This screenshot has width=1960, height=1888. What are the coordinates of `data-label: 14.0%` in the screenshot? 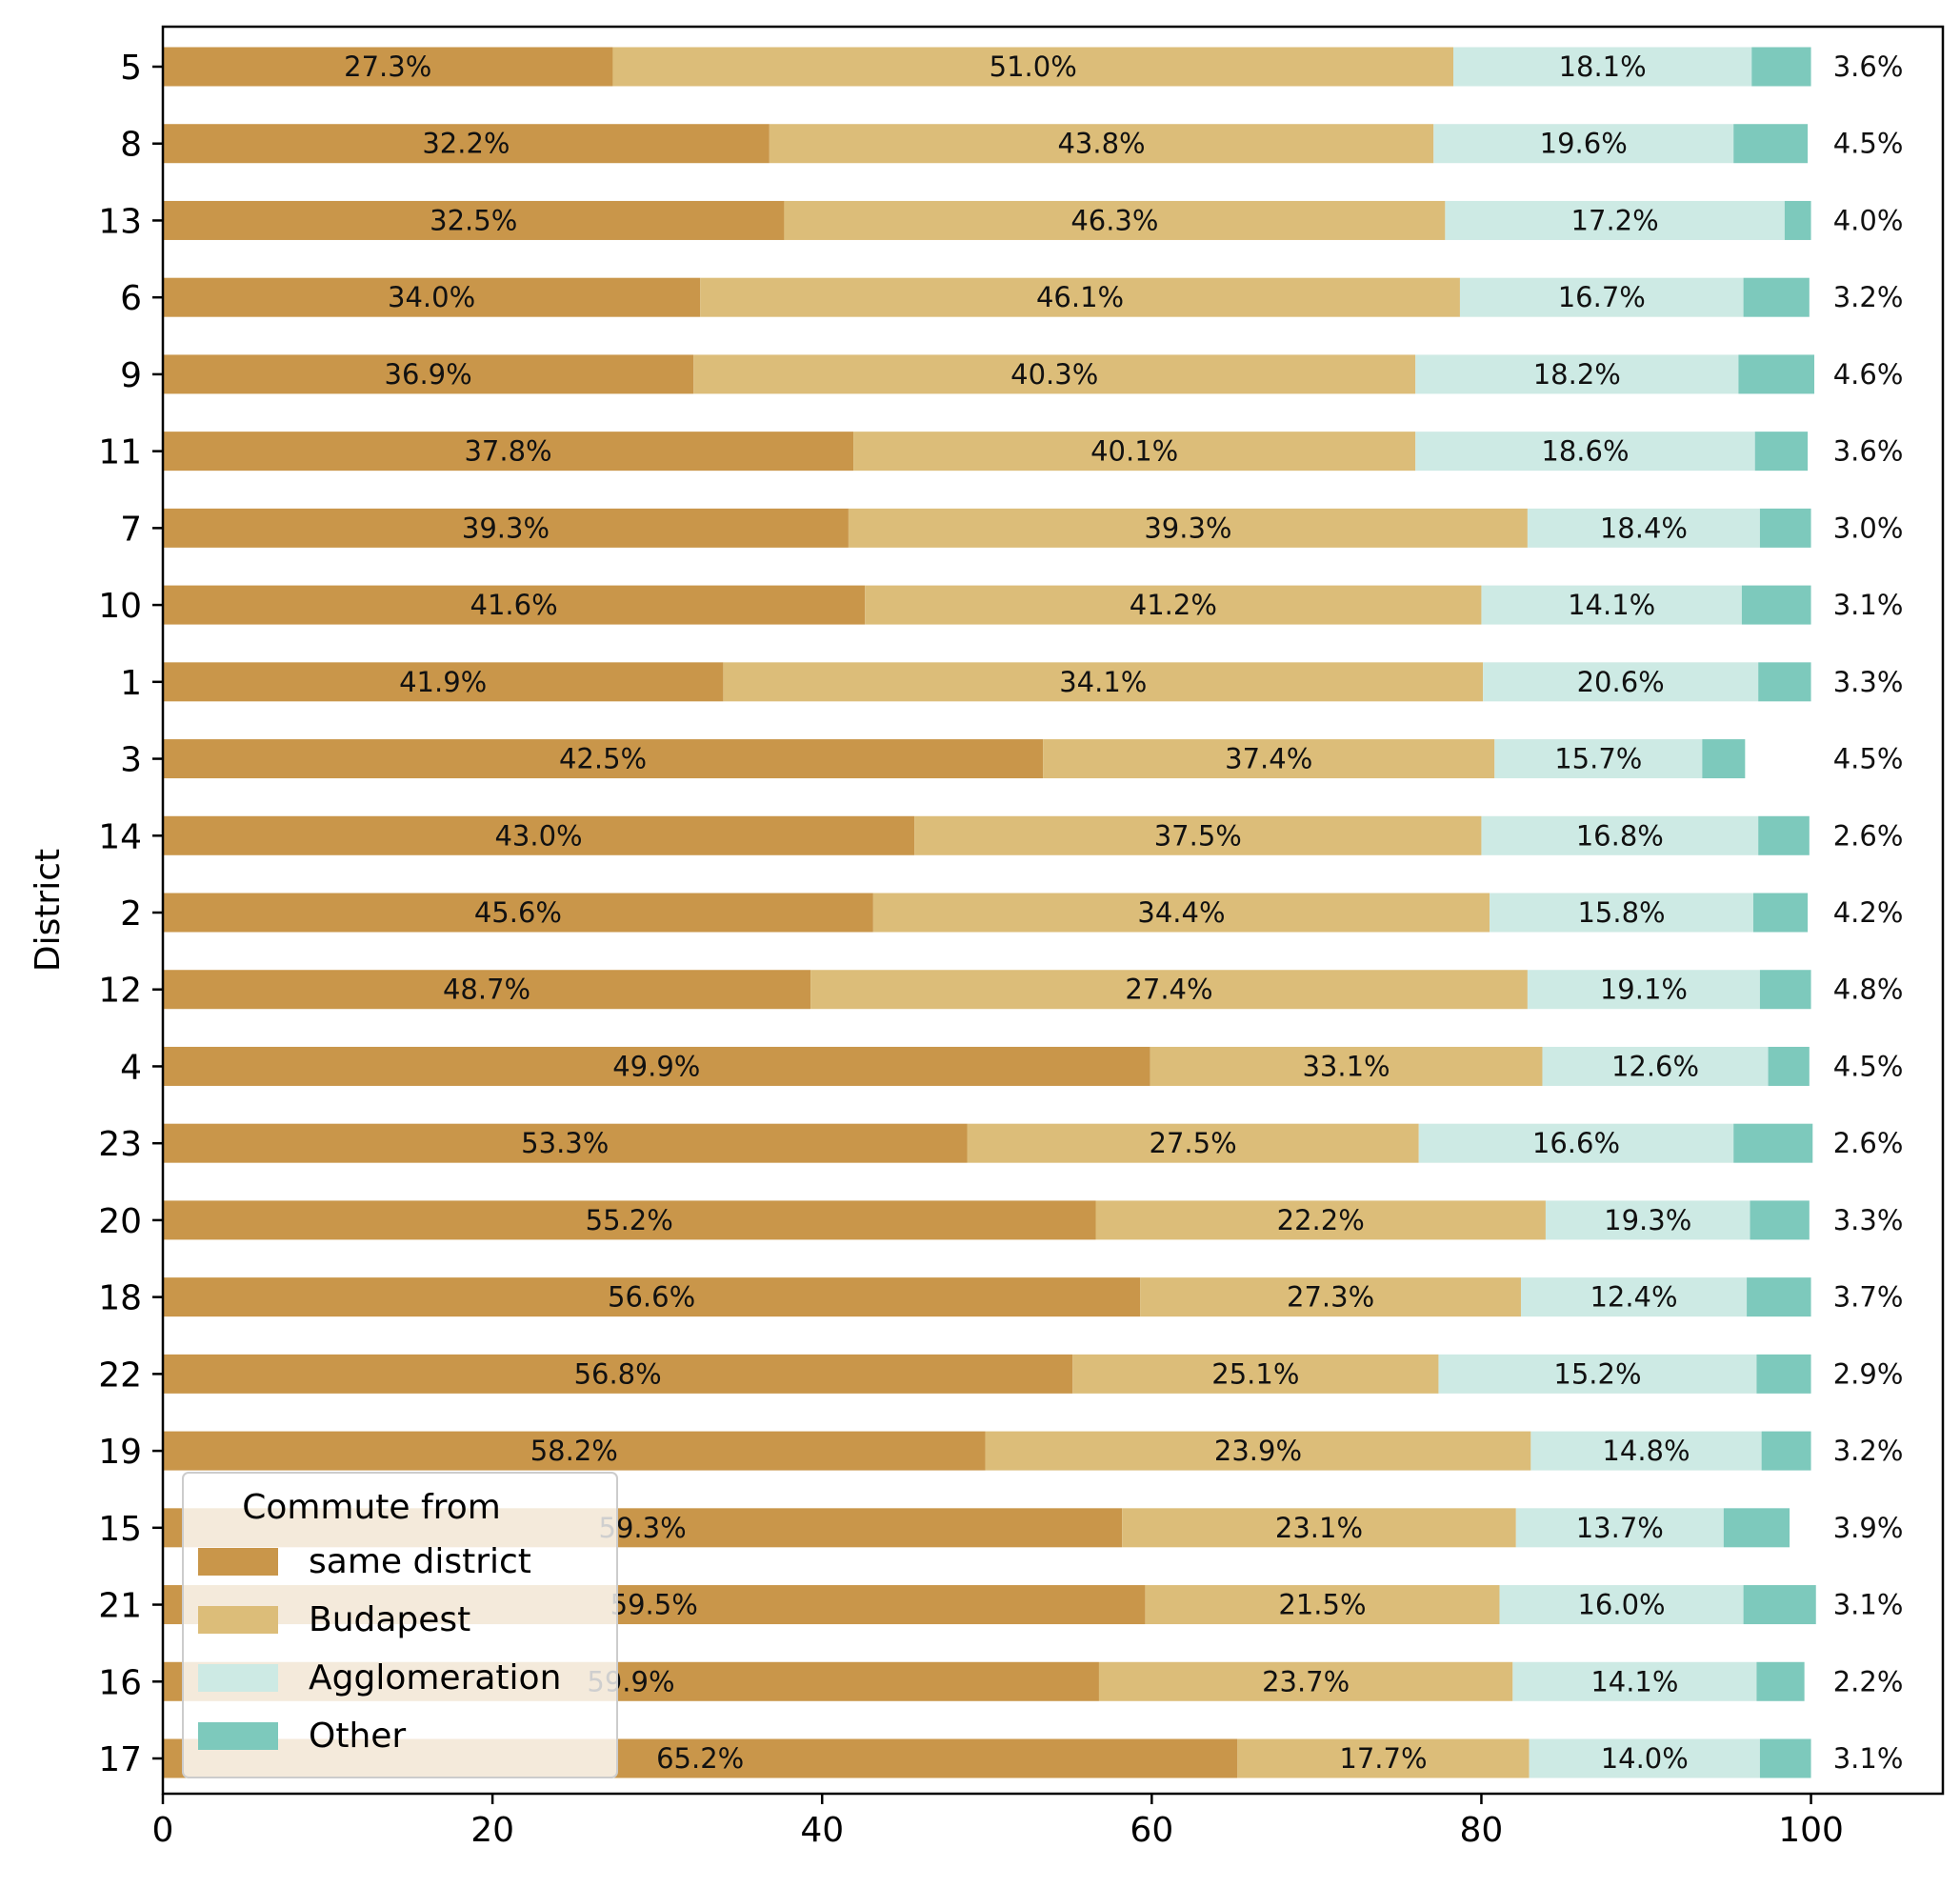 It's located at (1645, 1758).